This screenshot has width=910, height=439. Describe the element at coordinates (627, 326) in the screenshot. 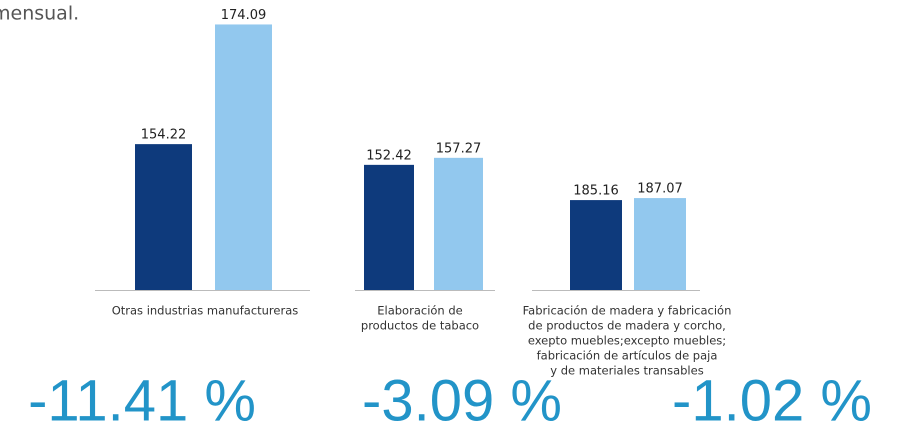

I see `category-label: de productos de madera y corcho,` at that location.